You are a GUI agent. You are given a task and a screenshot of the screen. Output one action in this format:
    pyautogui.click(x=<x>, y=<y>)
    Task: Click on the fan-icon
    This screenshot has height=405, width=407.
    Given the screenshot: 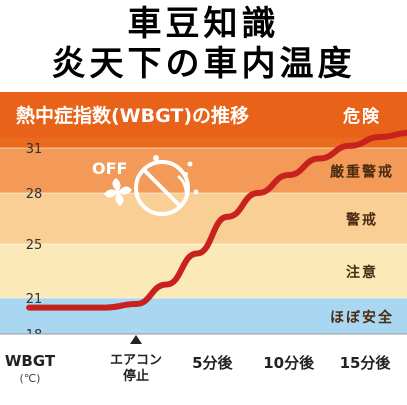 What is the action you would take?
    pyautogui.click(x=118, y=192)
    